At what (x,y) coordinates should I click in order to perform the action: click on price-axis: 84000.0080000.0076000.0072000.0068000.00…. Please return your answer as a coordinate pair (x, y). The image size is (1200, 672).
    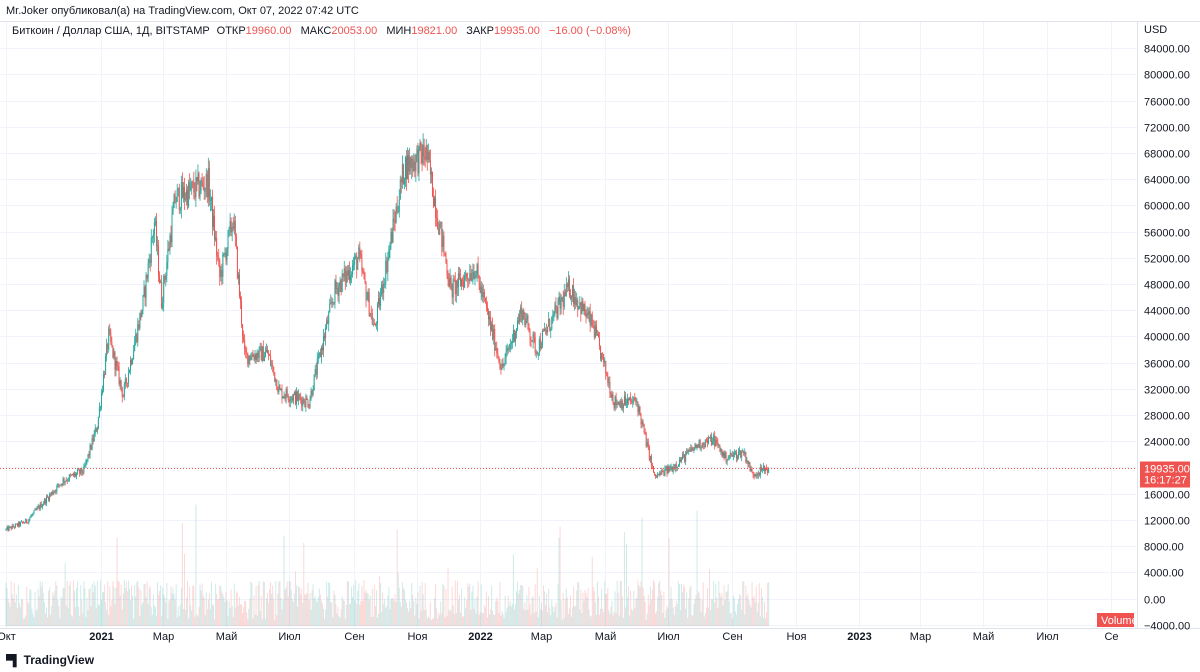
    Looking at the image, I should click on (1167, 338).